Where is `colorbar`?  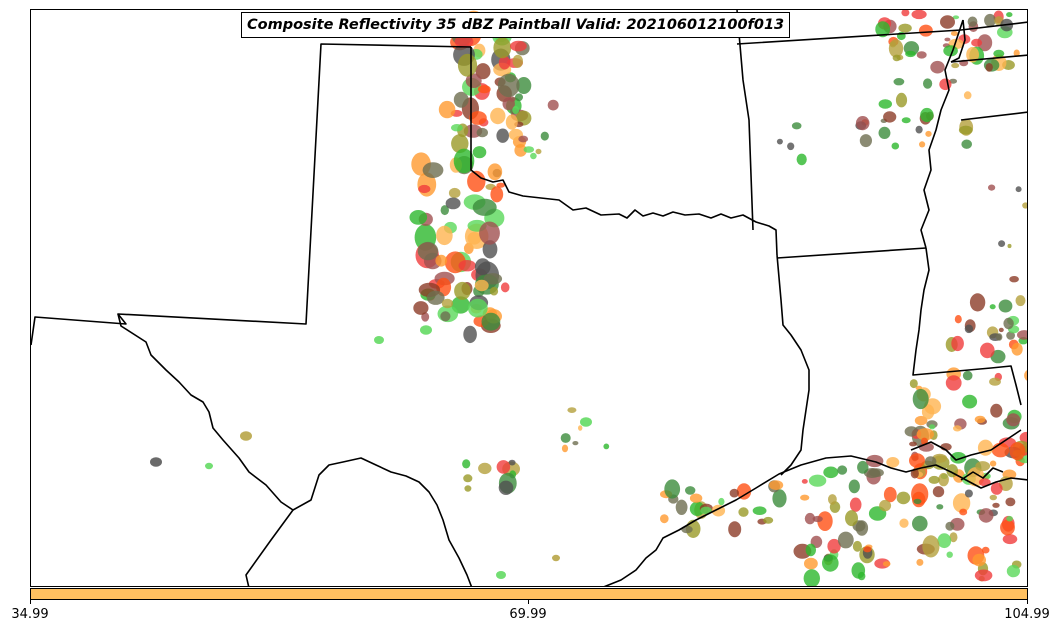
colorbar is located at coordinates (529, 594).